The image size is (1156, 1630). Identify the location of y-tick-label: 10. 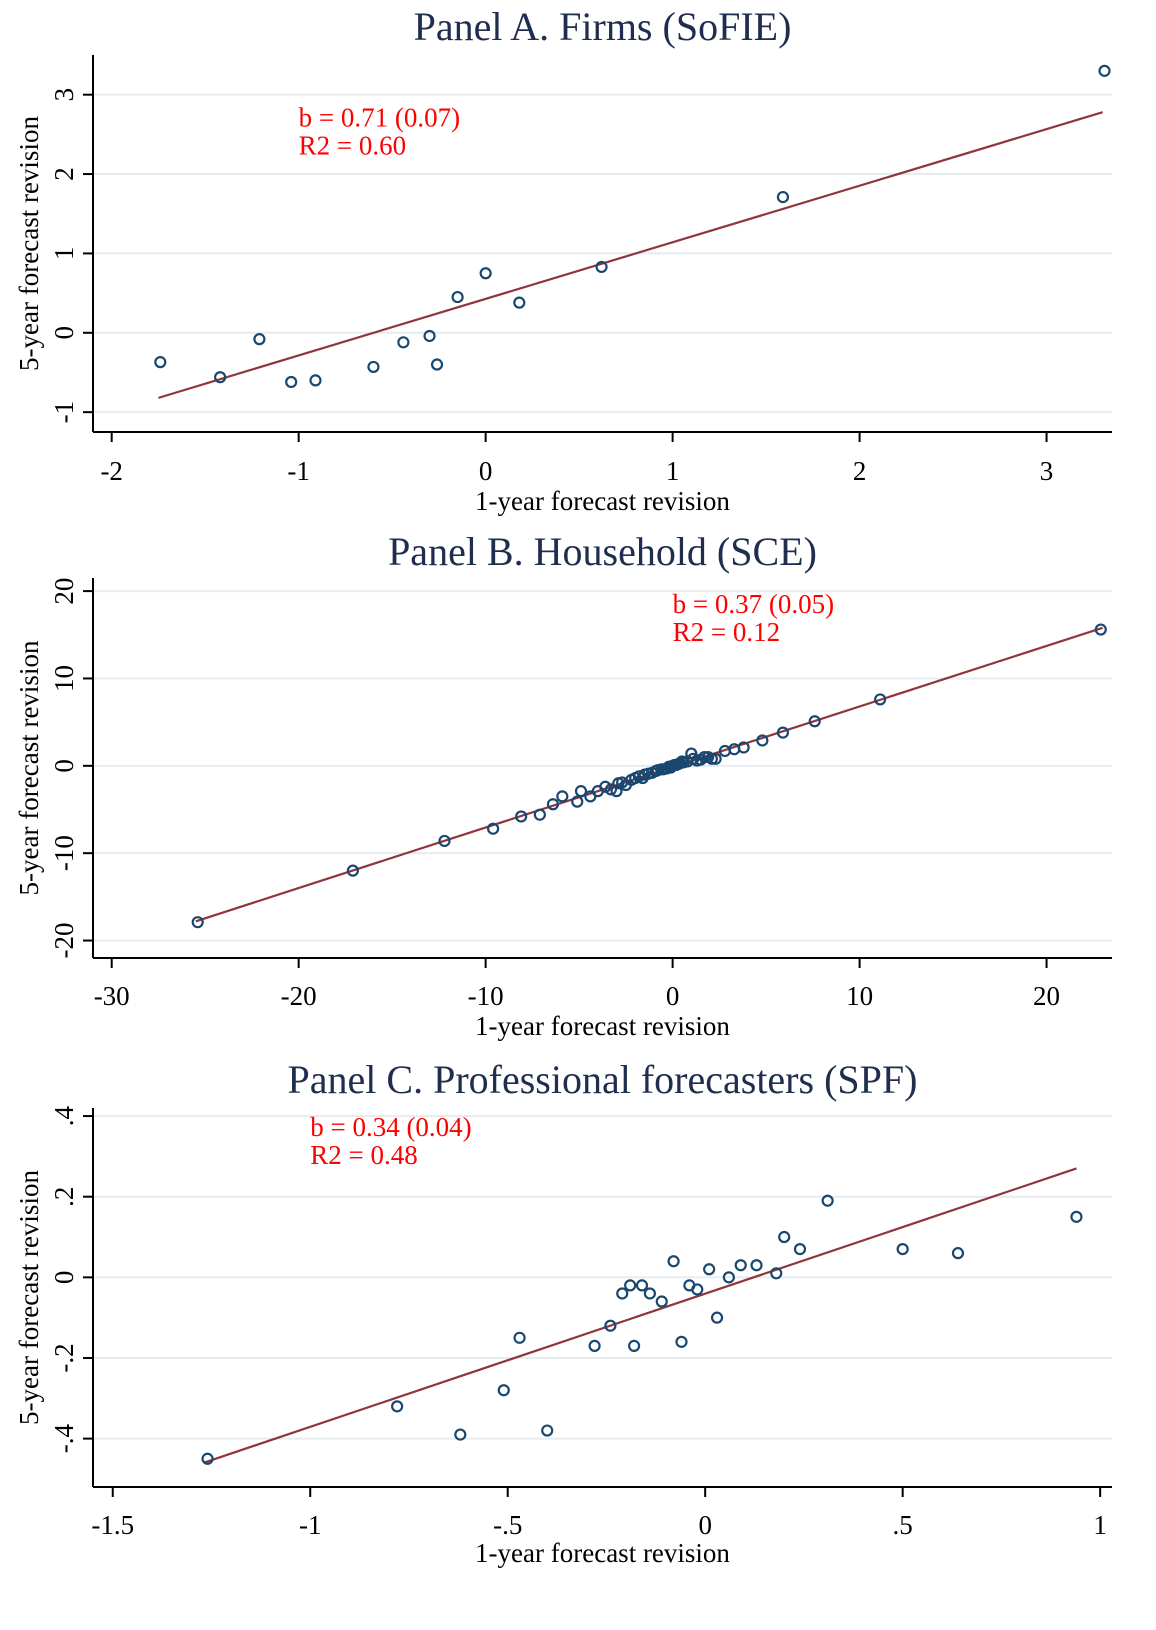
(64, 678).